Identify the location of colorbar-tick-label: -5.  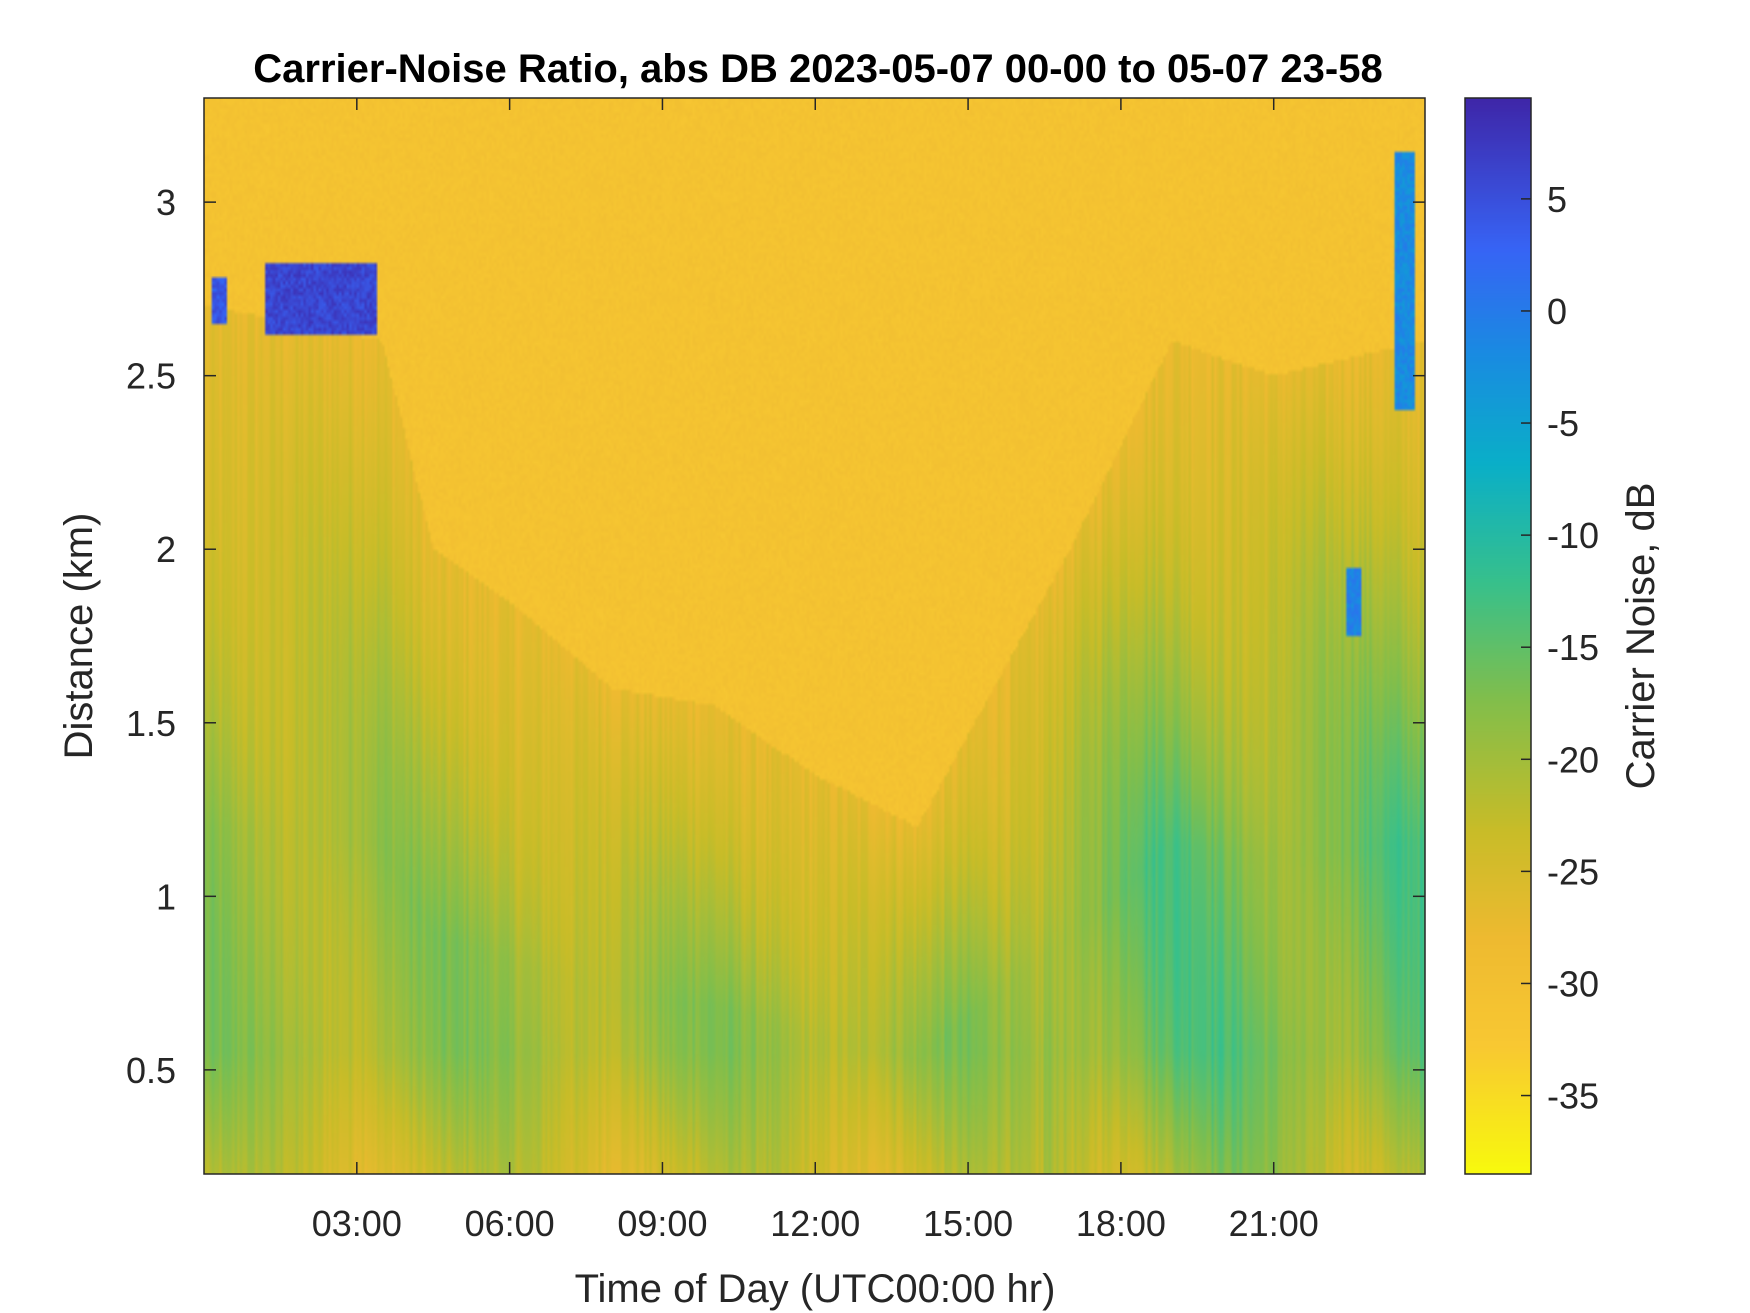
(1563, 423).